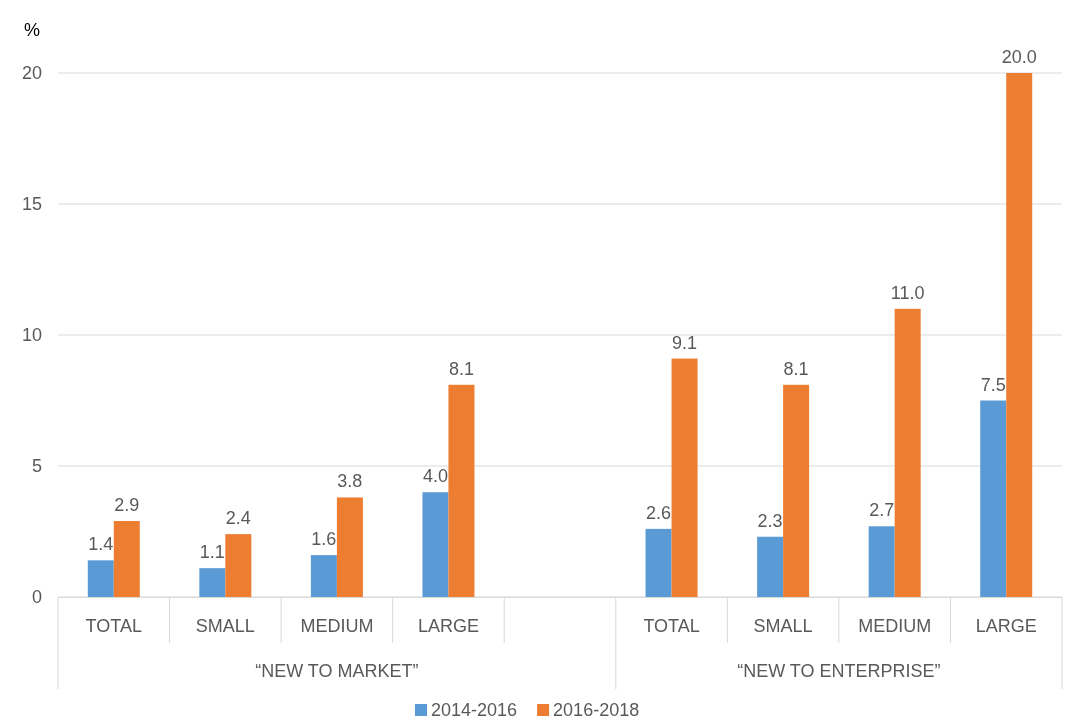 Image resolution: width=1065 pixels, height=724 pixels. I want to click on data-label: 3.8, so click(350, 481).